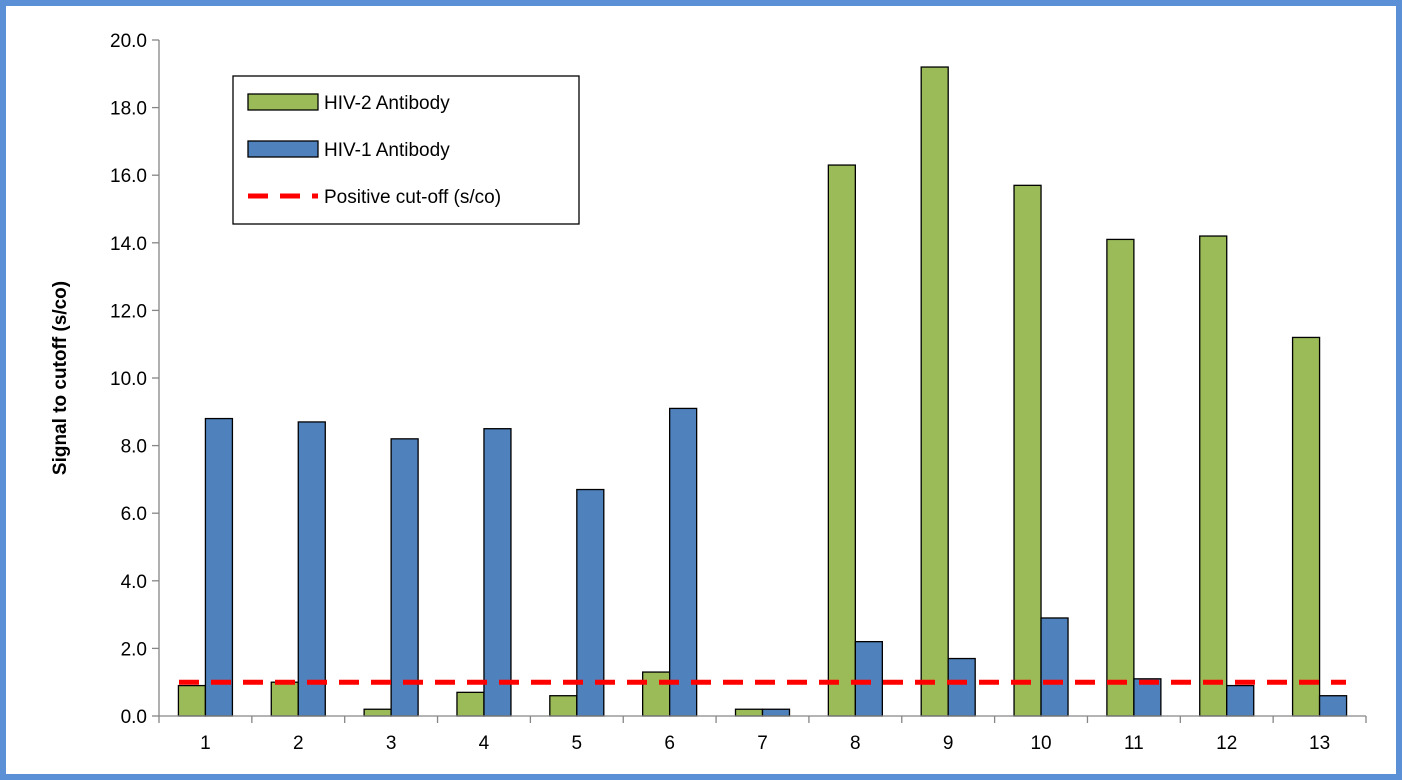 Image resolution: width=1402 pixels, height=780 pixels. What do you see at coordinates (1226, 743) in the screenshot?
I see `x-tick-label: 12` at bounding box center [1226, 743].